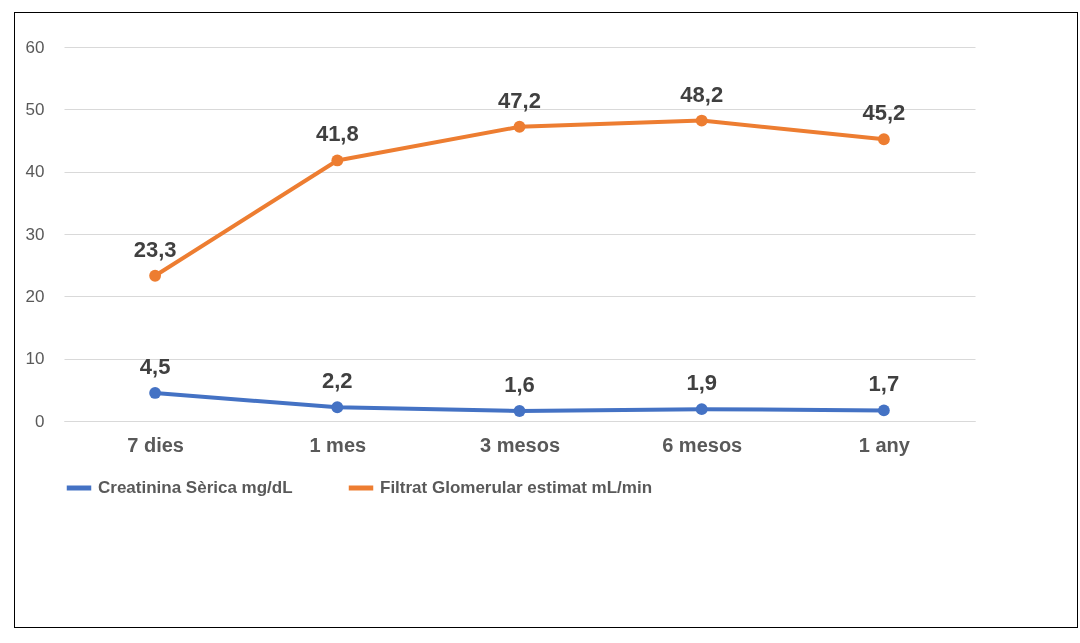  What do you see at coordinates (35, 296) in the screenshot?
I see `y-tick-label: 20` at bounding box center [35, 296].